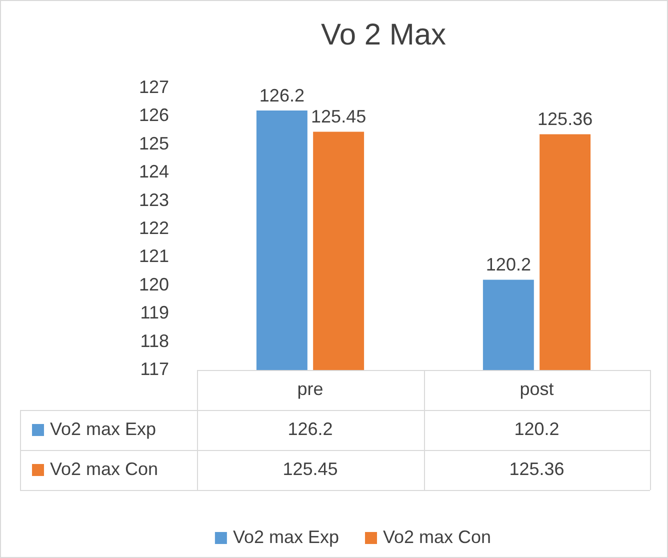 The height and width of the screenshot is (558, 668). What do you see at coordinates (383, 35) in the screenshot?
I see `chart-title: Vo 2 Max` at bounding box center [383, 35].